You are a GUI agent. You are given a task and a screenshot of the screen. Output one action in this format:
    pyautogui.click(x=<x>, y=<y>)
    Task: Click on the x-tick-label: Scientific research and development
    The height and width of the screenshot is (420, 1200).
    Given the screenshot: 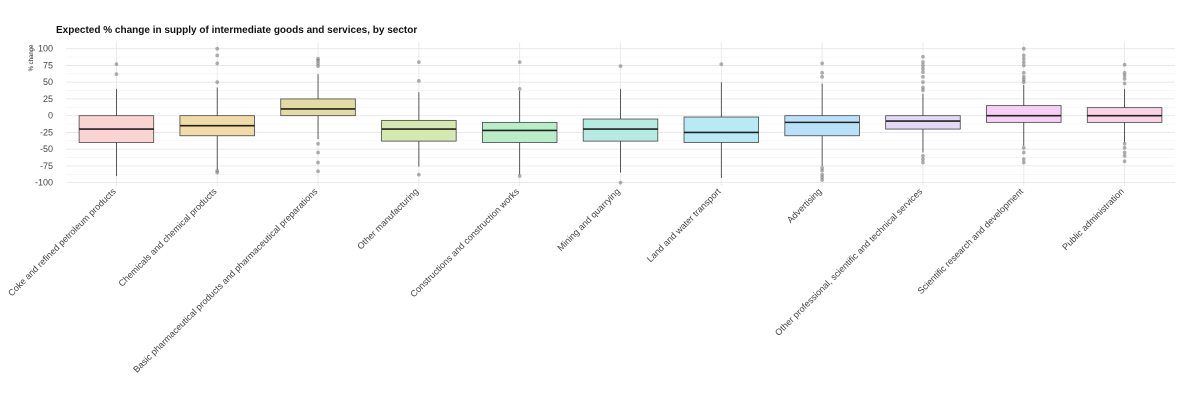 What is the action you would take?
    pyautogui.click(x=971, y=241)
    